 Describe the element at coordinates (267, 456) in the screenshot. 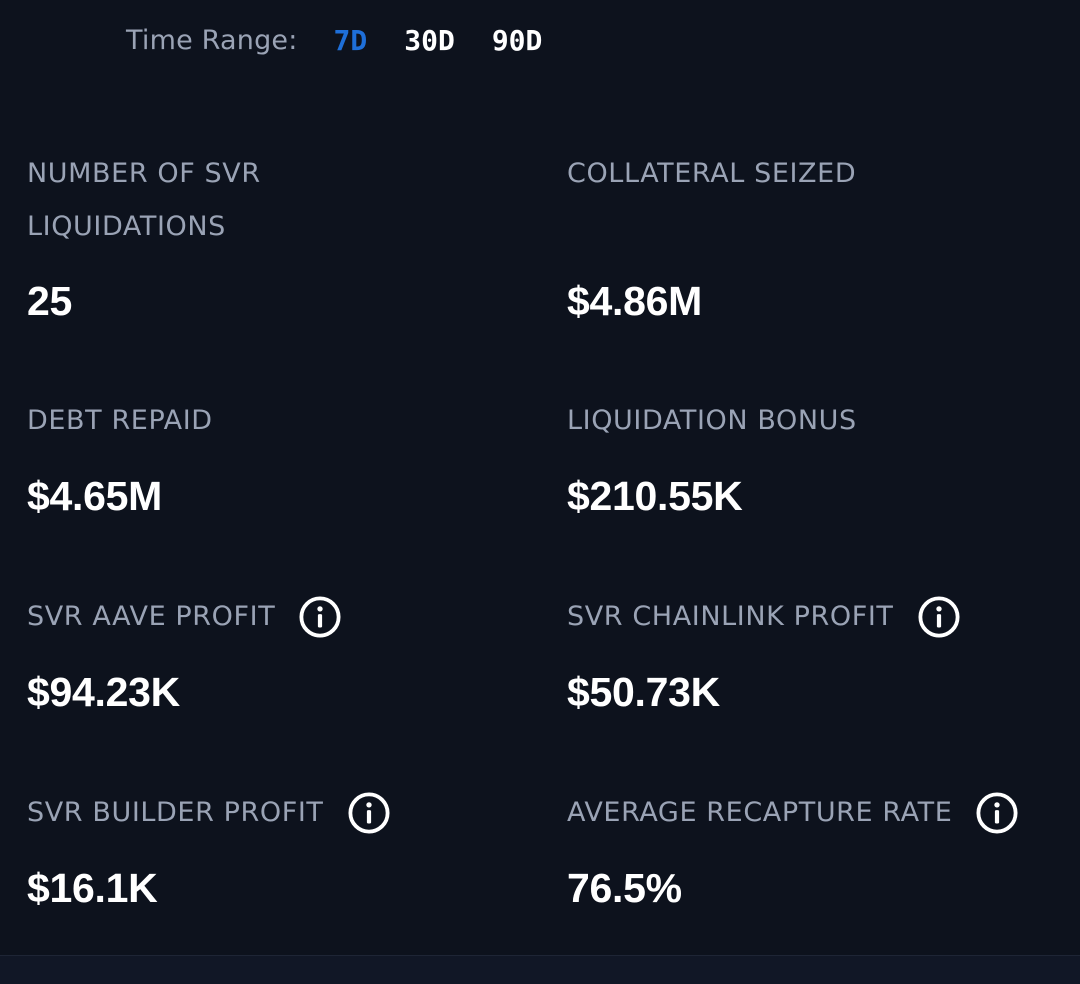

I see `stat-debt-repaid: DEBT REPAID $4.65M` at that location.